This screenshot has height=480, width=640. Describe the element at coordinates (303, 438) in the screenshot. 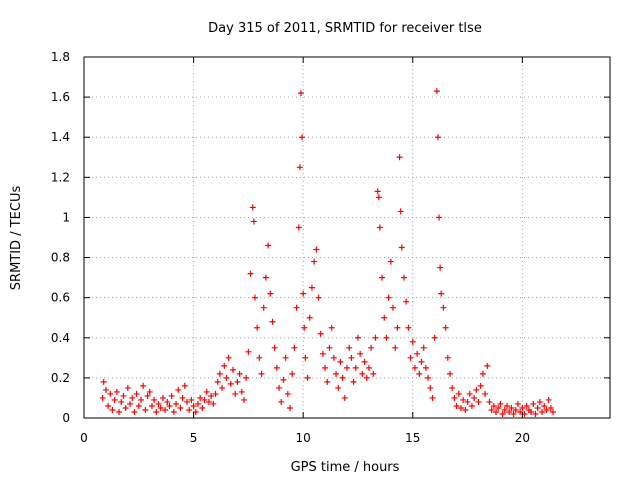

I see `x-tick-label: 10` at that location.